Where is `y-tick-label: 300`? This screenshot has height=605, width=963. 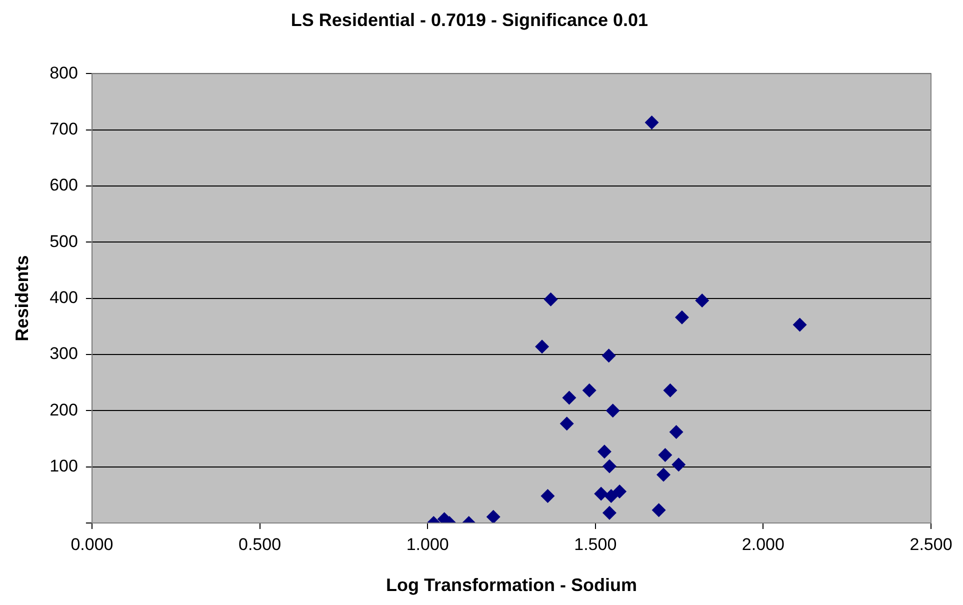
y-tick-label: 300 is located at coordinates (64, 354).